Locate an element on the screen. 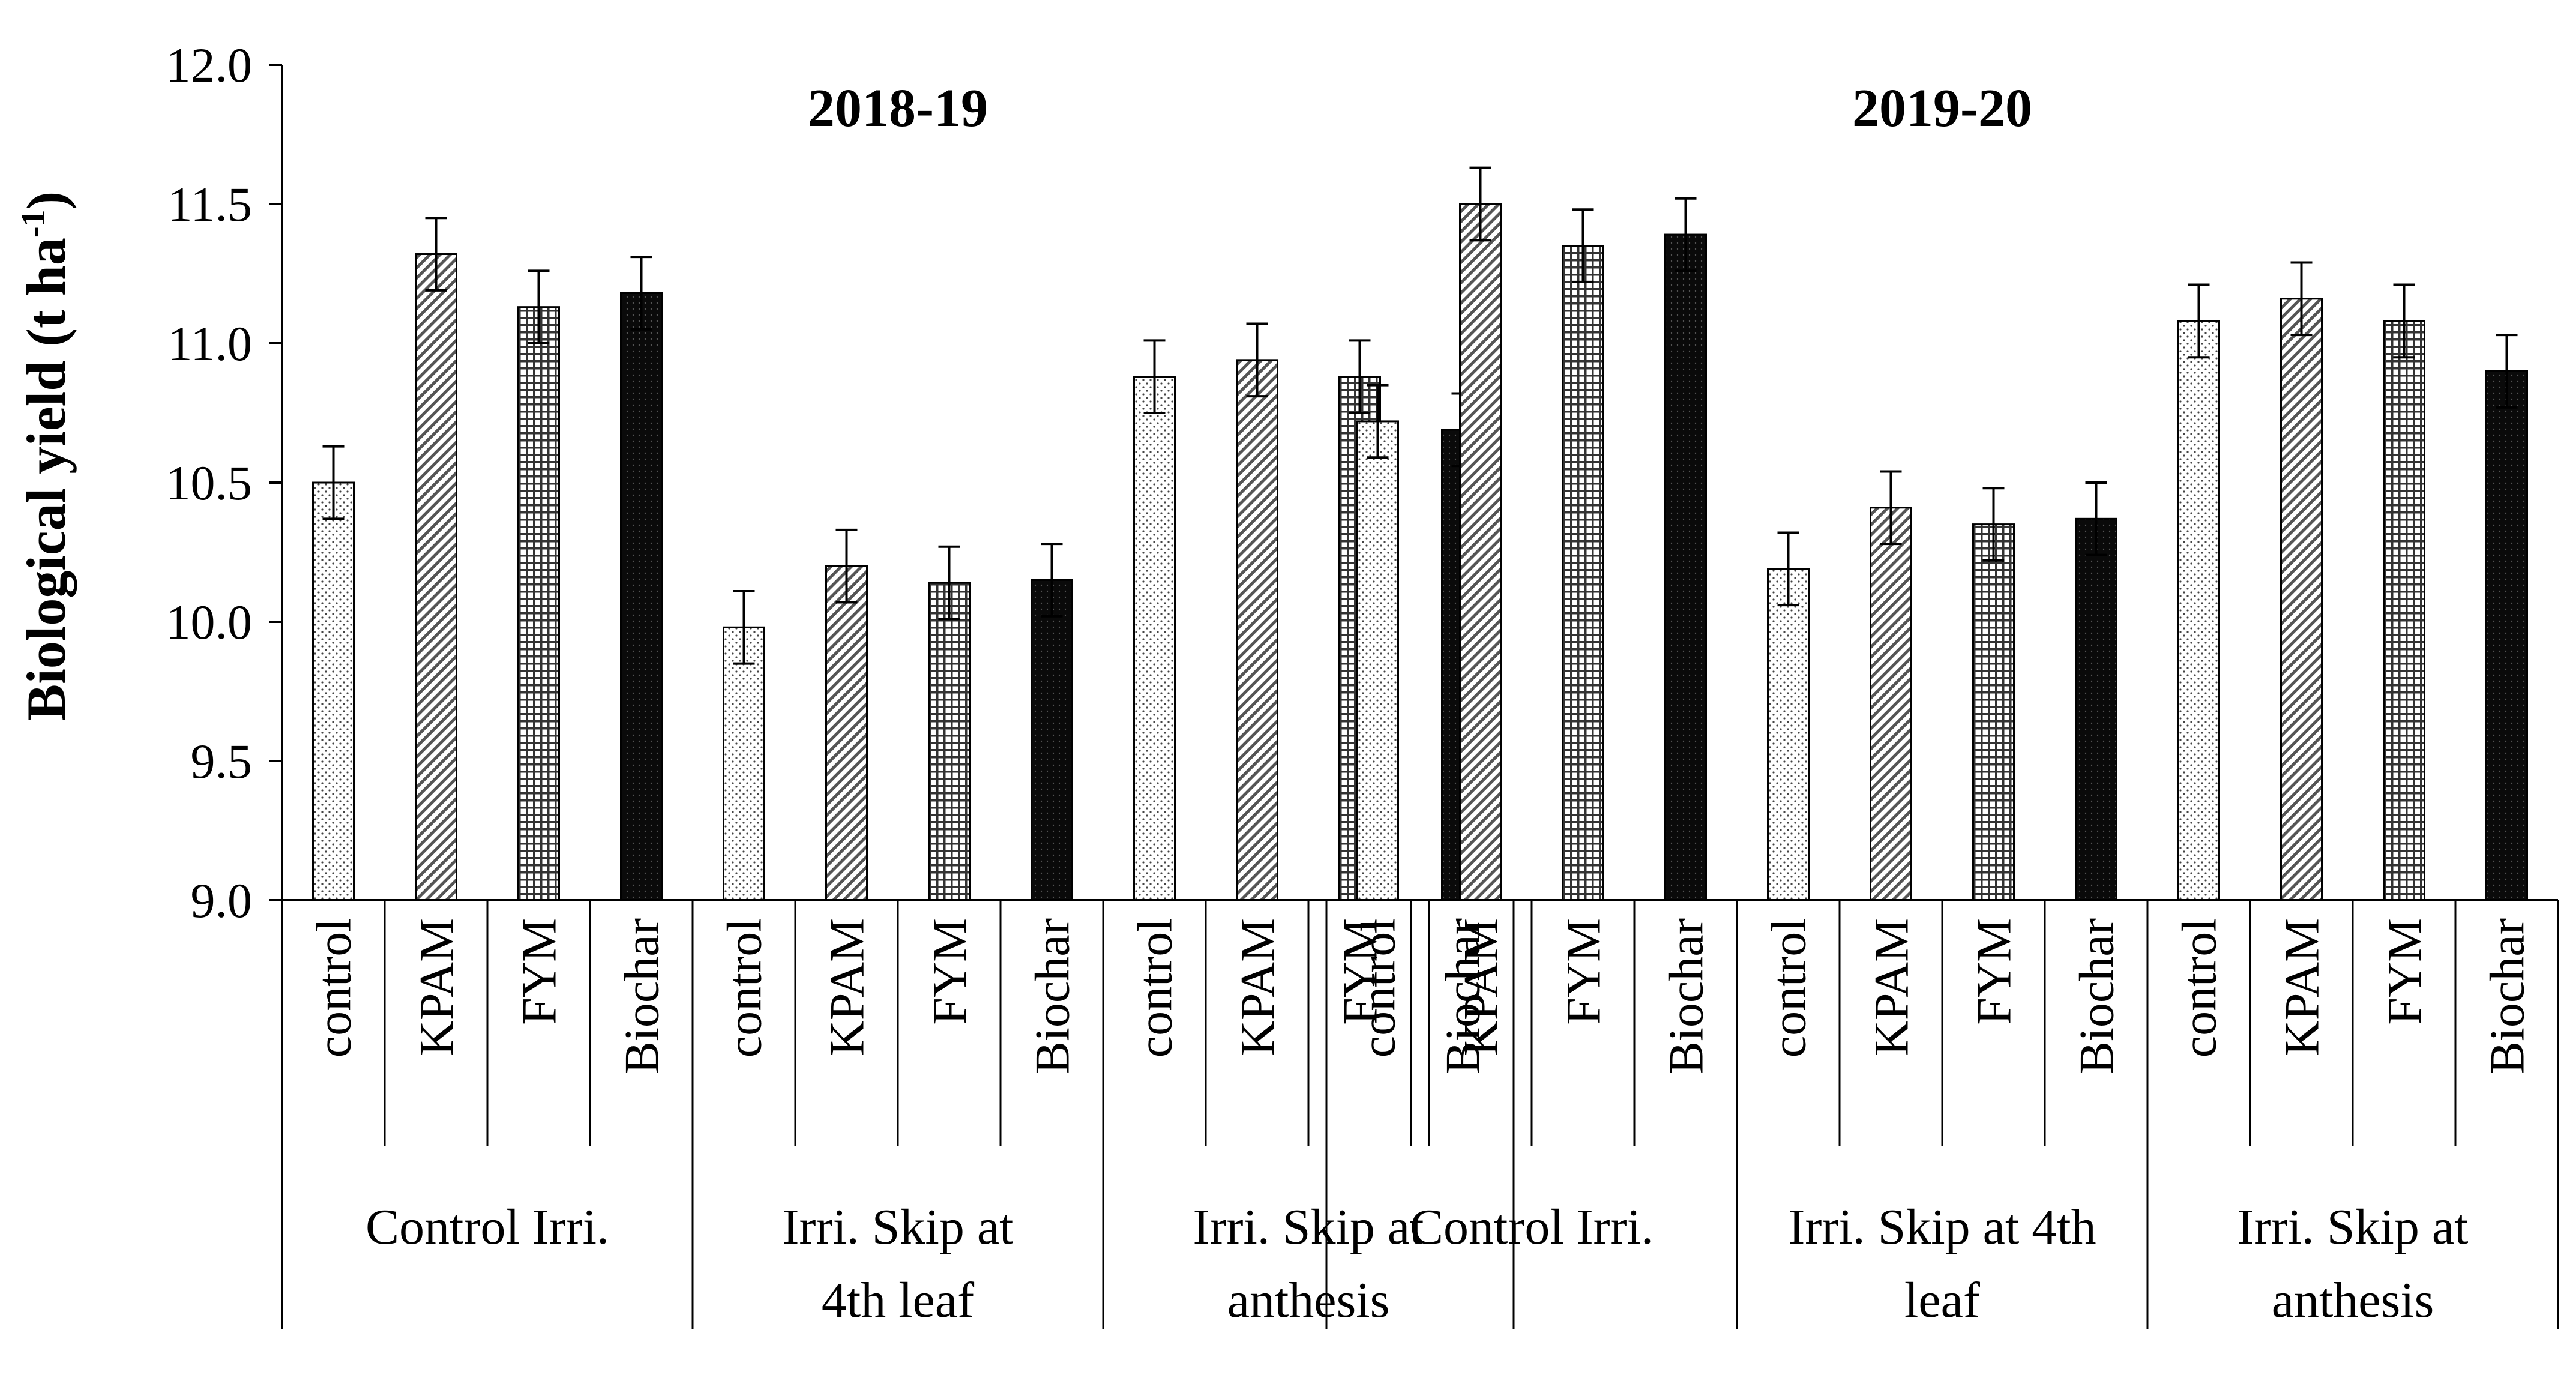 This screenshot has height=1378, width=2576. y-tick-label: 10.0 is located at coordinates (209, 622).